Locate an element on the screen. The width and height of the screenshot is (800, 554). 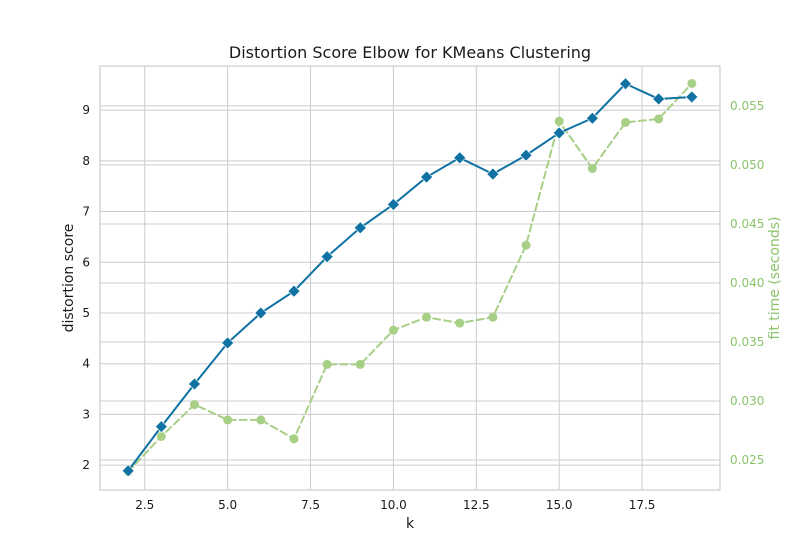
x-tick-label: 5.0 is located at coordinates (227, 505).